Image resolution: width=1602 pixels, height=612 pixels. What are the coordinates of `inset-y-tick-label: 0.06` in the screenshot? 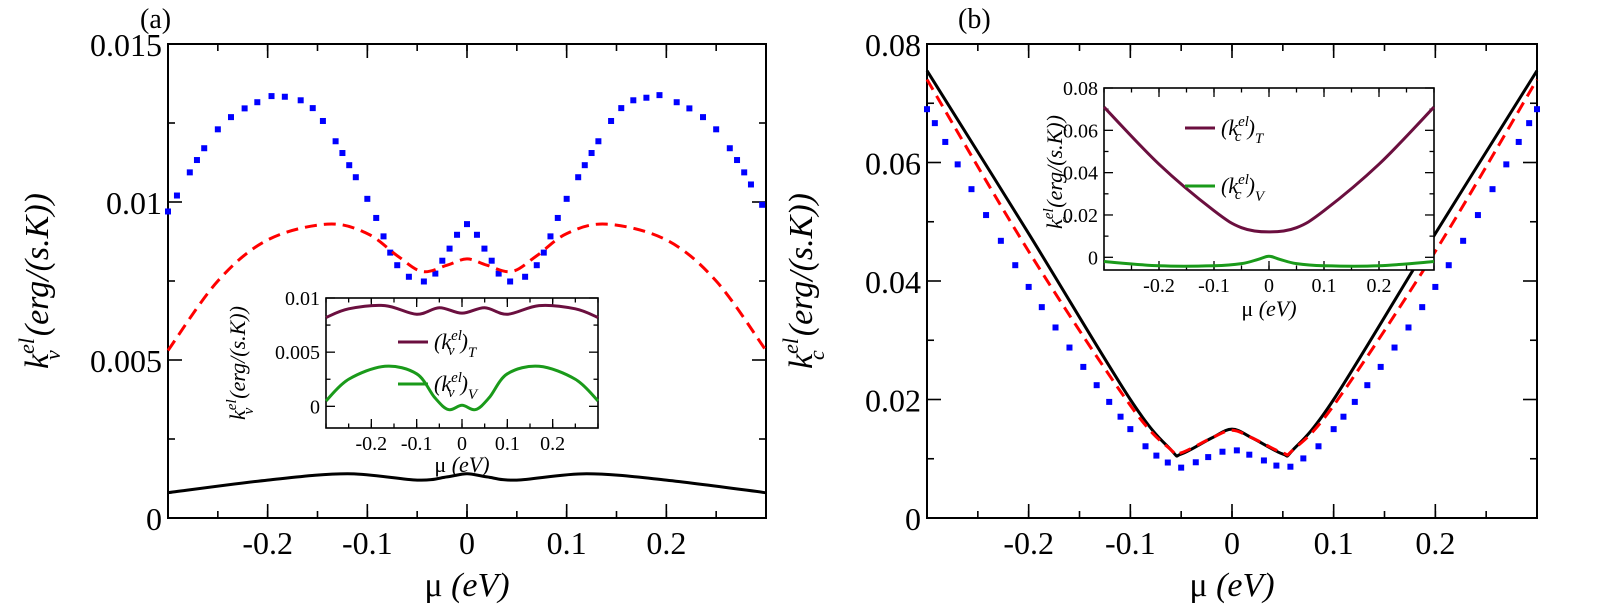 It's located at (1080, 131).